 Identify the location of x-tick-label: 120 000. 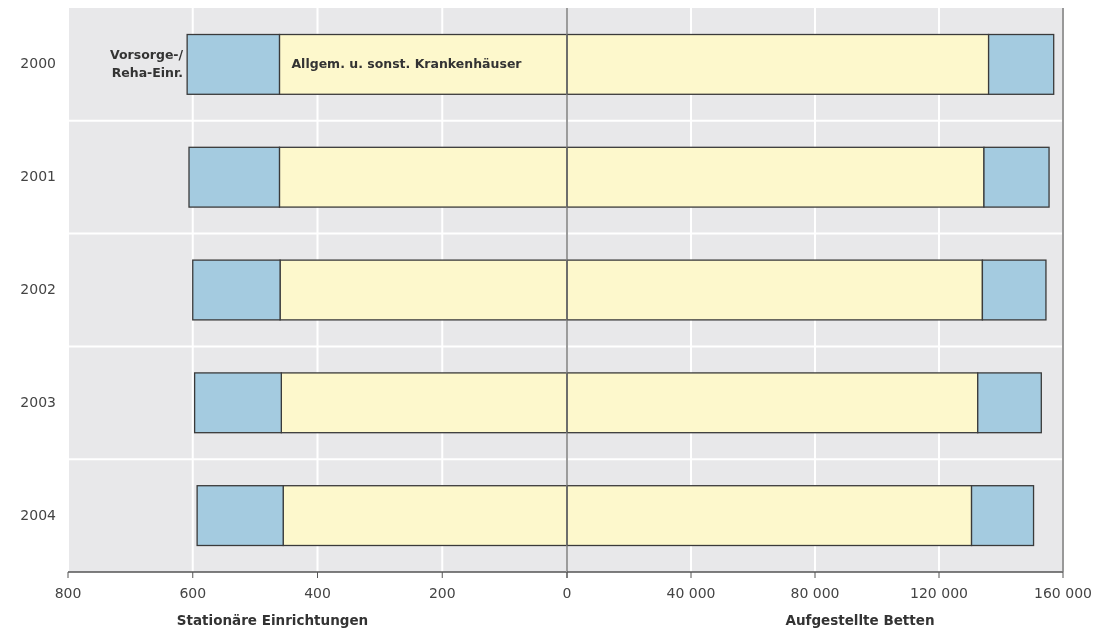
(939, 593).